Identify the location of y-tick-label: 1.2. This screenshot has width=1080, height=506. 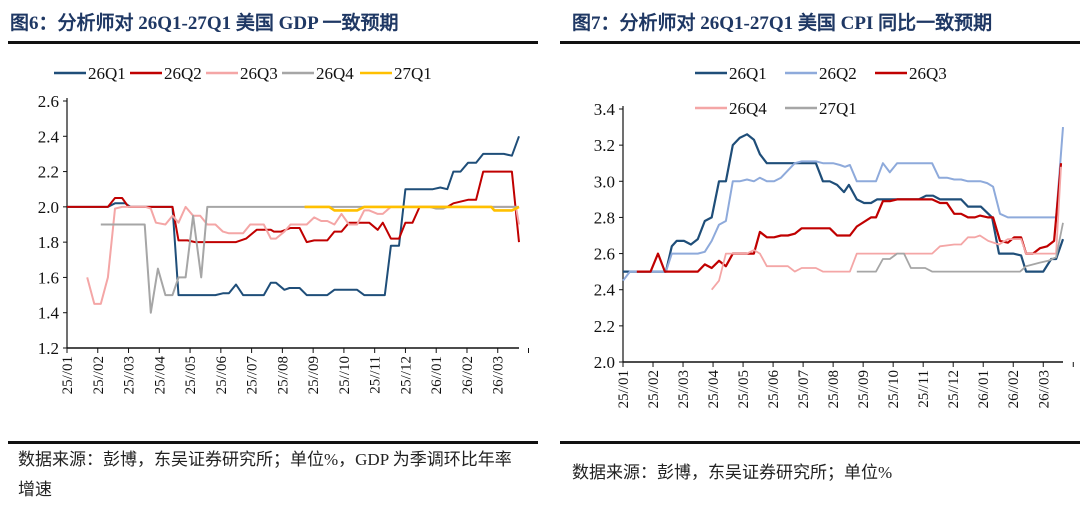
(48, 348).